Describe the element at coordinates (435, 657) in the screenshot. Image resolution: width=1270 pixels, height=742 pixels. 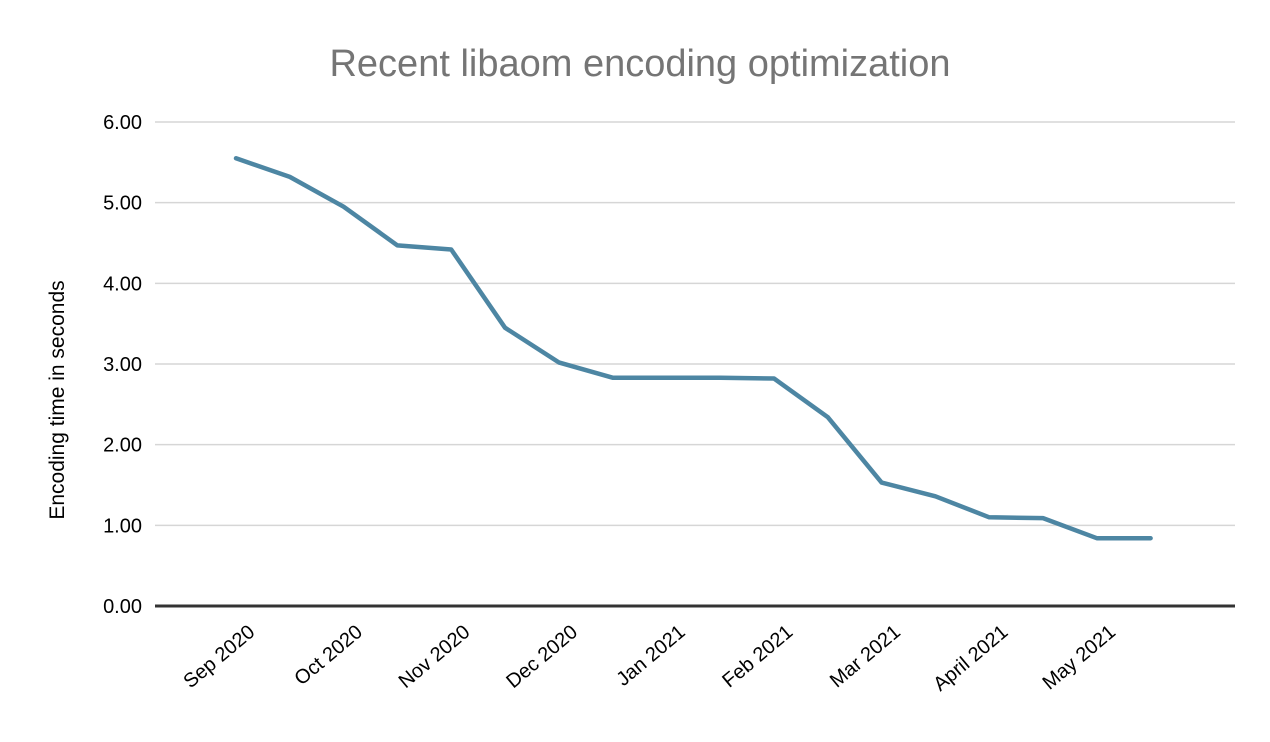
I see `x-tick-label: Nov 2020` at that location.